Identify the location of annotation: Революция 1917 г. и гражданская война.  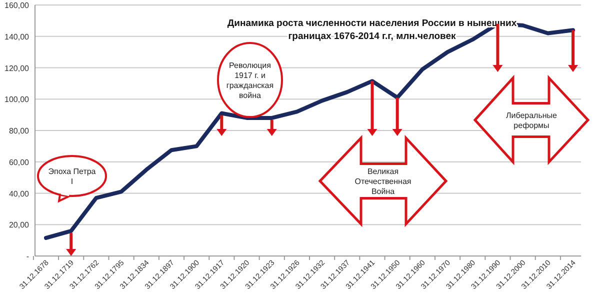
(250, 80).